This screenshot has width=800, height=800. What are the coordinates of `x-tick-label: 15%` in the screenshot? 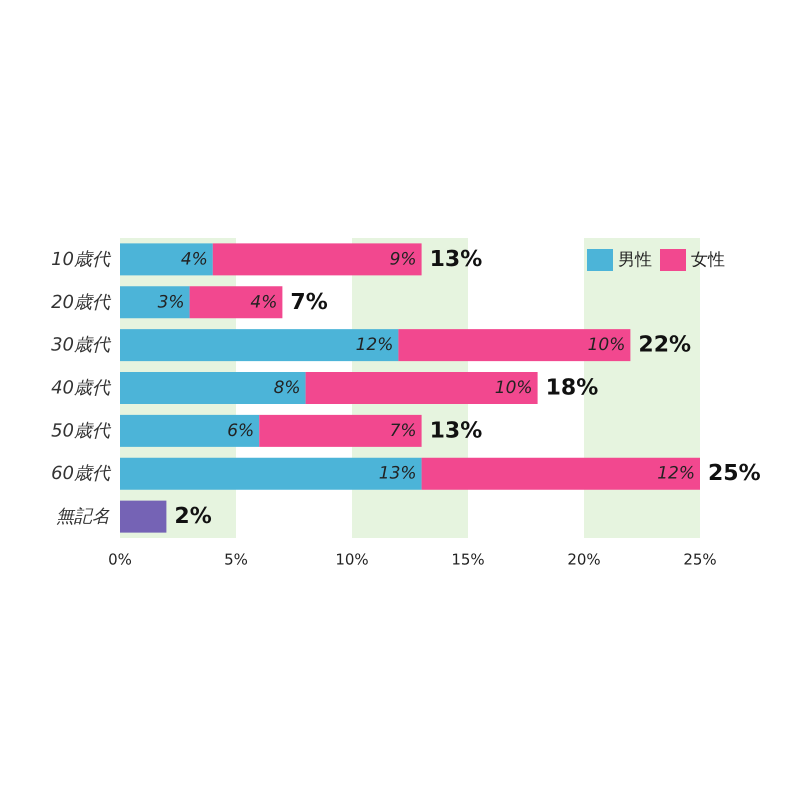 It's located at (468, 559).